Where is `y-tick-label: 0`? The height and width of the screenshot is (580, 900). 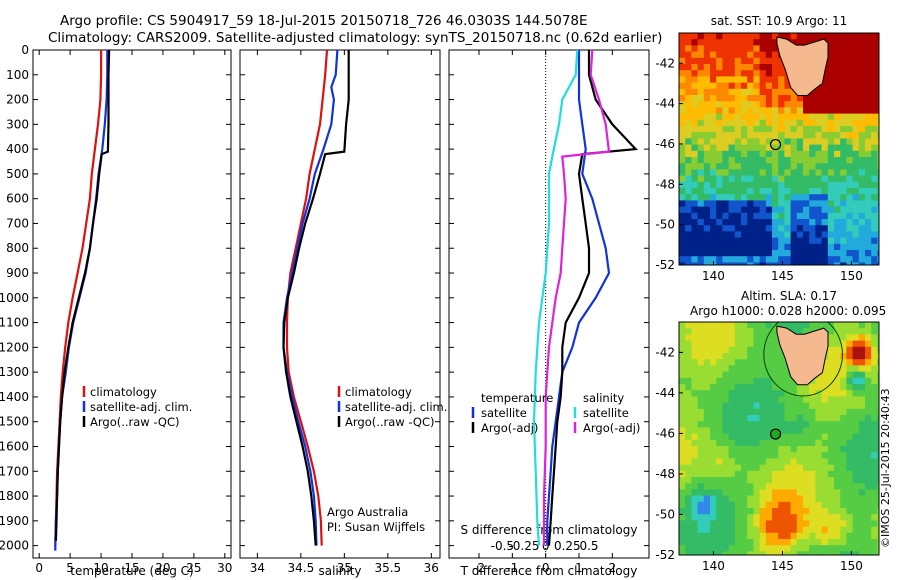 y-tick-label: 0 is located at coordinates (25, 50).